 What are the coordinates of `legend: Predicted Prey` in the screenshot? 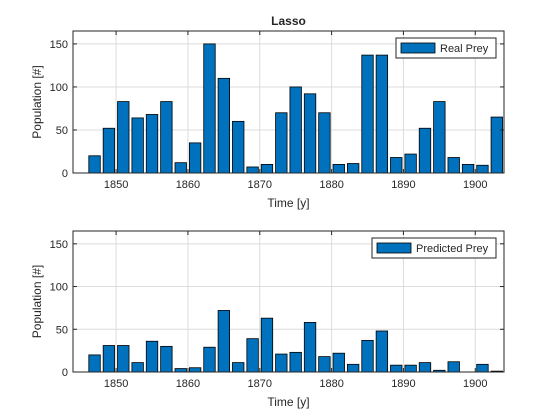 It's located at (434, 248).